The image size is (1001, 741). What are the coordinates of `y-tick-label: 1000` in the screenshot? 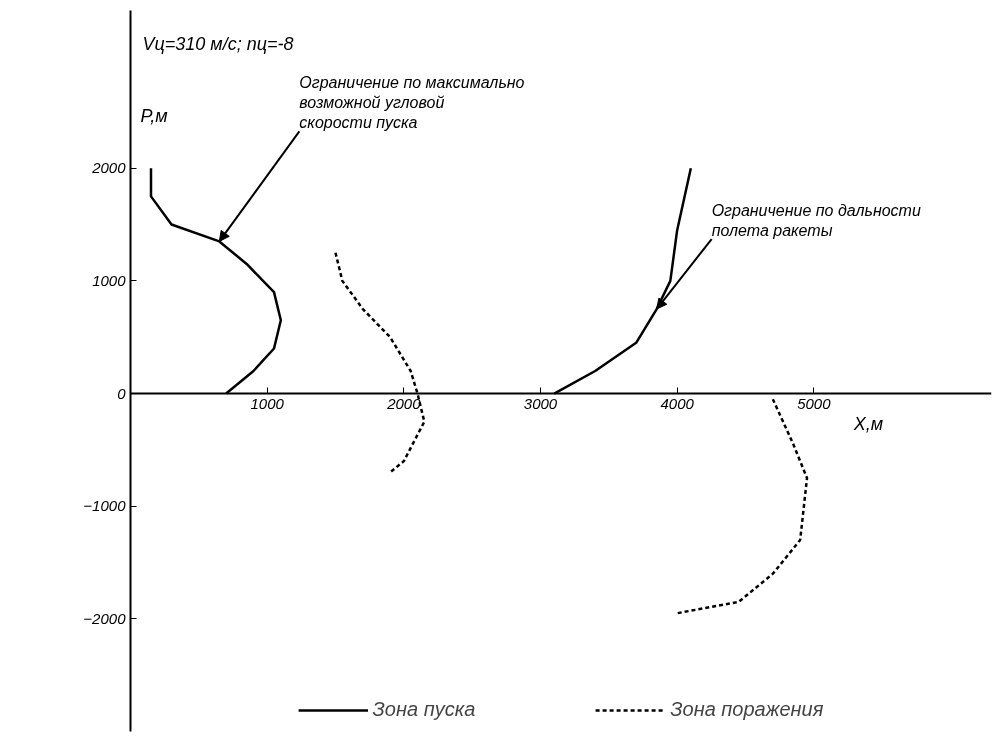 It's located at (109, 280).